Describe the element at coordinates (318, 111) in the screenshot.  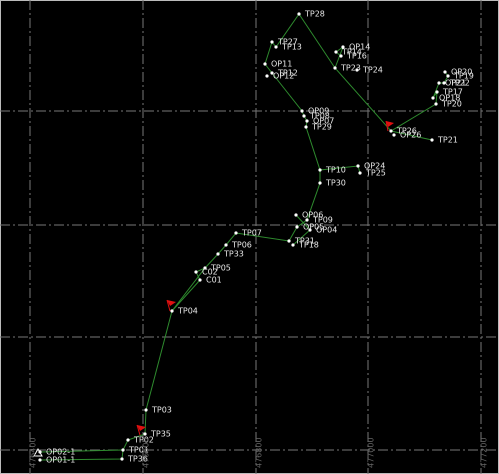
I see `station-label: OP09` at that location.